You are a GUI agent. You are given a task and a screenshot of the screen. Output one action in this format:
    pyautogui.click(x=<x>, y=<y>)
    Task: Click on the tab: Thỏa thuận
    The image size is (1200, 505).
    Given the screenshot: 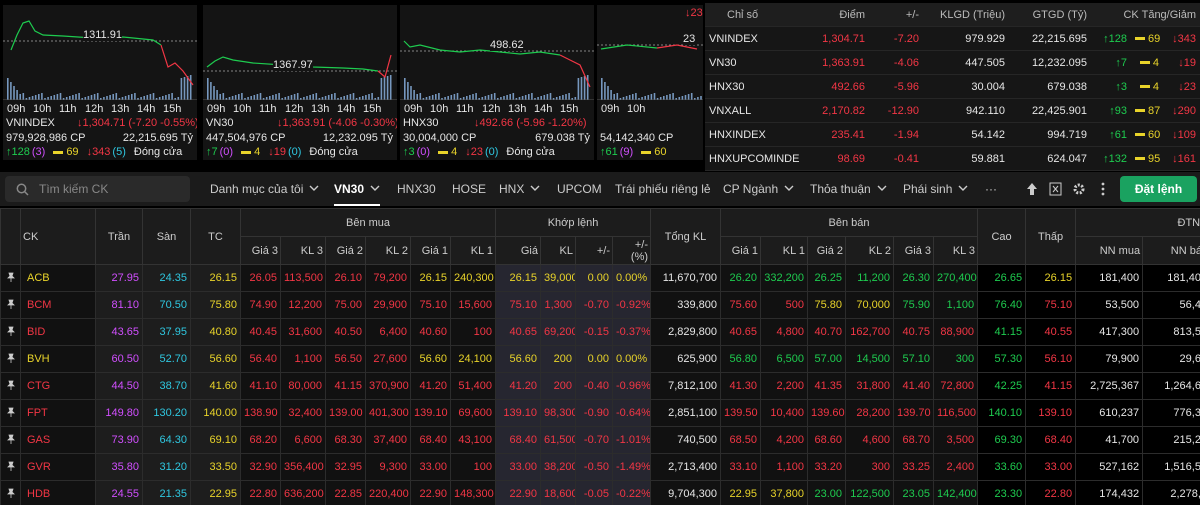 What is the action you would take?
    pyautogui.click(x=848, y=189)
    